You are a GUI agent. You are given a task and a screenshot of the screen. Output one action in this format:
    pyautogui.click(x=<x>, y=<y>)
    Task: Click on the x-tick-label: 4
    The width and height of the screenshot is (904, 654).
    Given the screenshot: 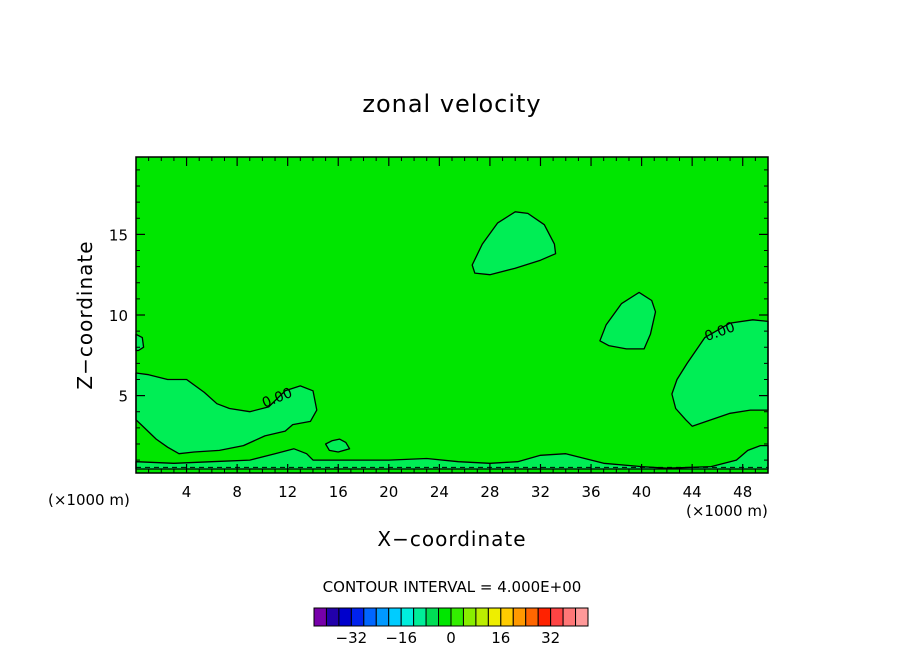 What is the action you would take?
    pyautogui.click(x=187, y=492)
    